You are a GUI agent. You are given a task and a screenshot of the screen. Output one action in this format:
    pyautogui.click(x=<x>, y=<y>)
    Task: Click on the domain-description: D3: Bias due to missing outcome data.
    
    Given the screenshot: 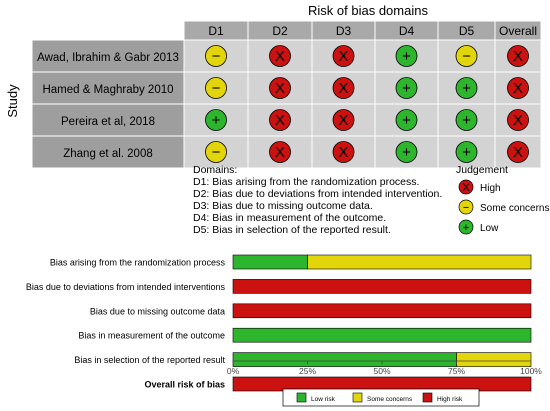 What is the action you would take?
    pyautogui.click(x=283, y=206)
    